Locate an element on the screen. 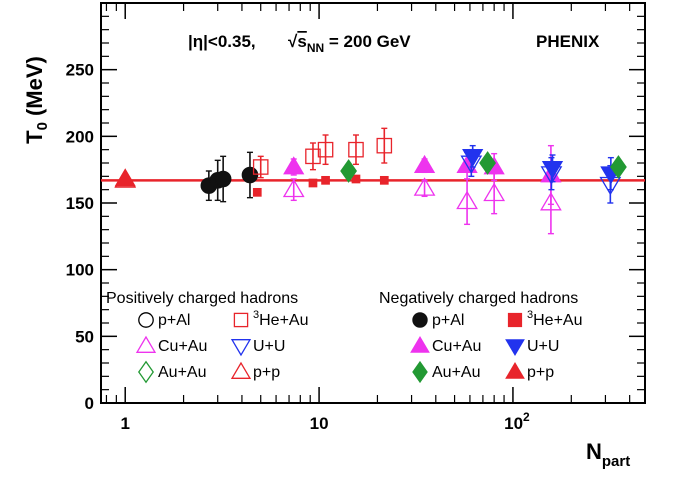 This screenshot has width=678, height=478. y-axis-title: T0 (MeV) is located at coordinates (36, 100).